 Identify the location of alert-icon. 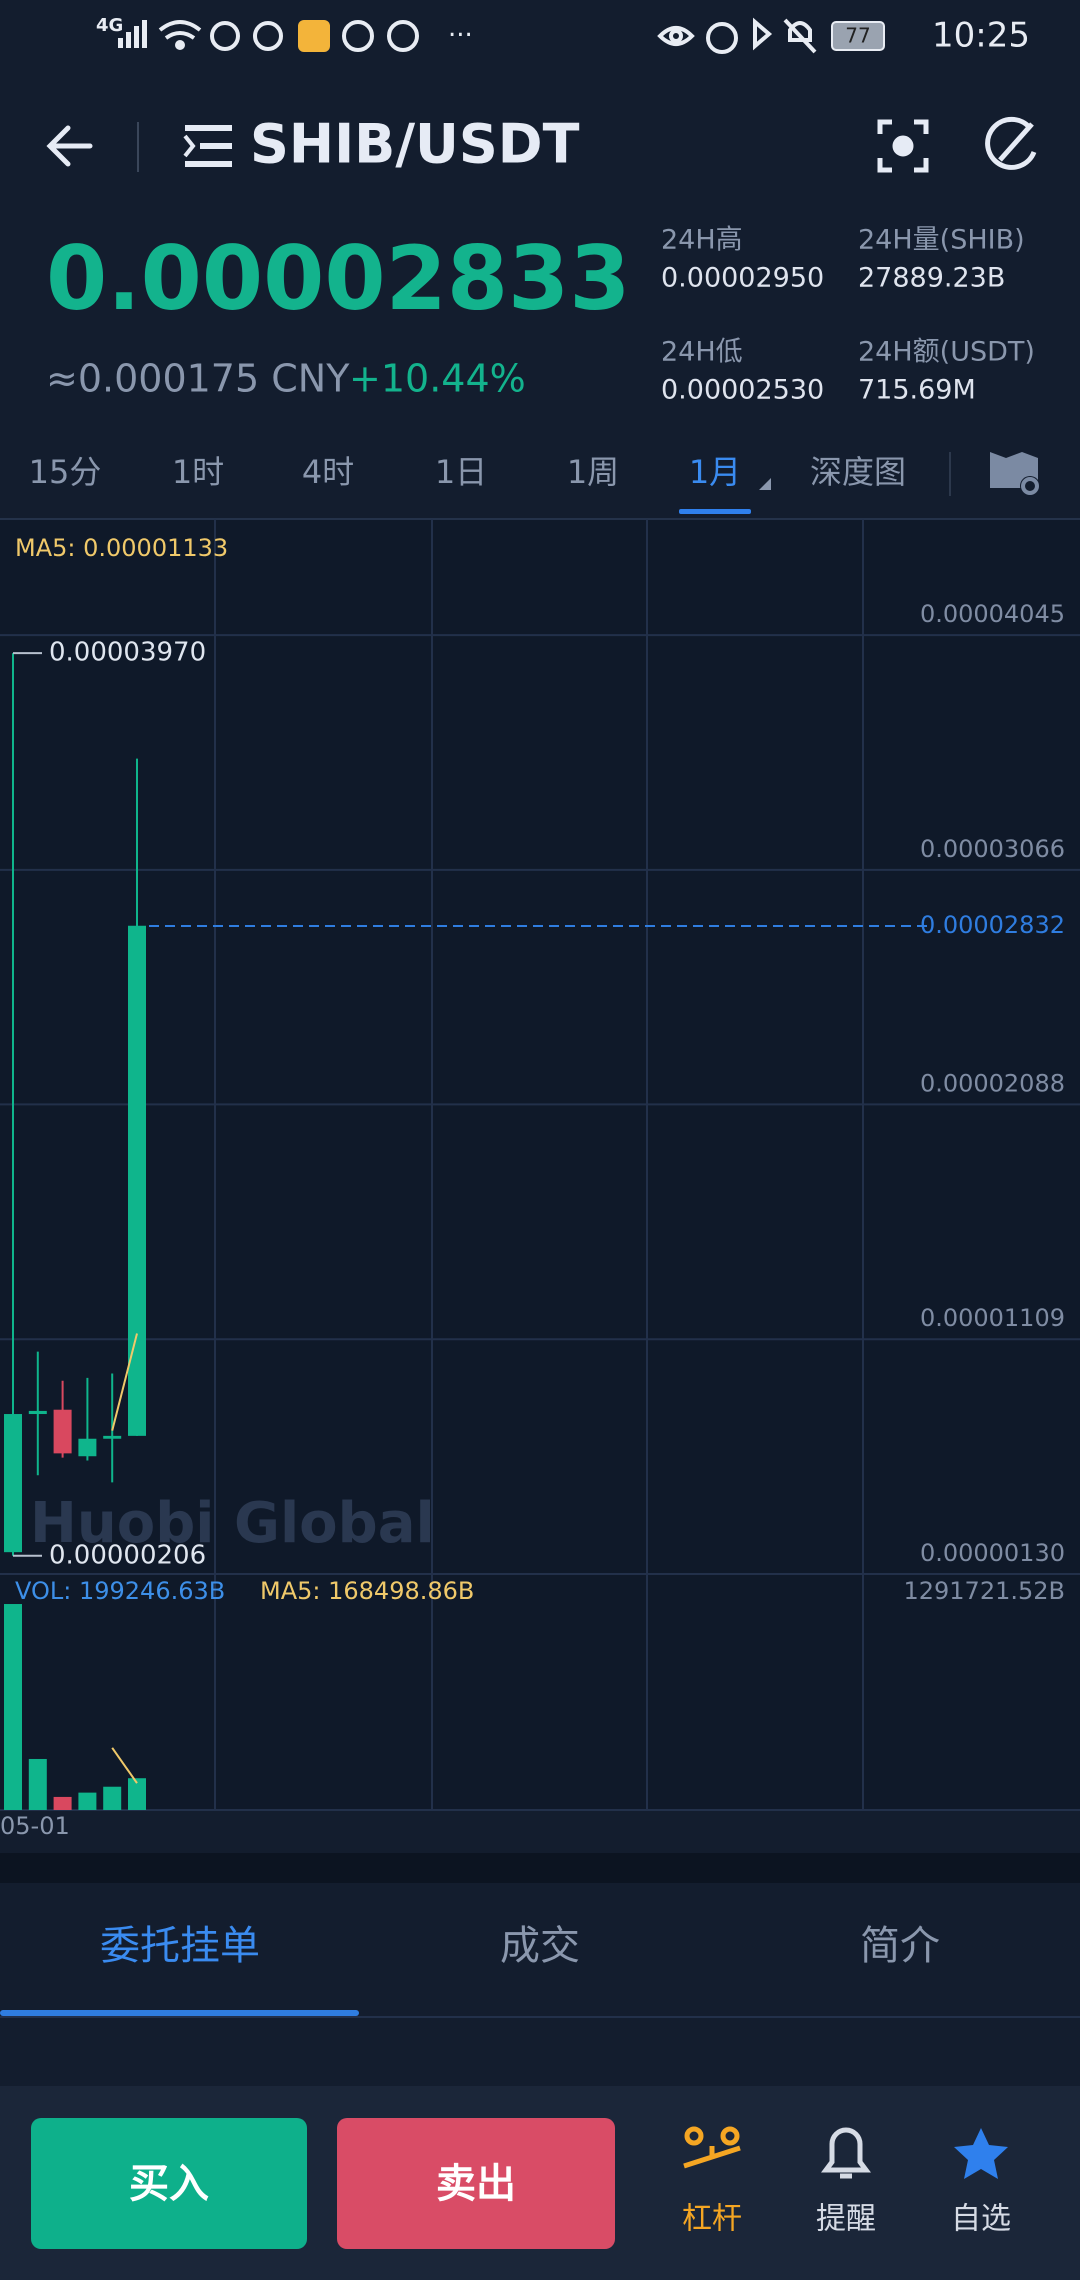
(846, 2153).